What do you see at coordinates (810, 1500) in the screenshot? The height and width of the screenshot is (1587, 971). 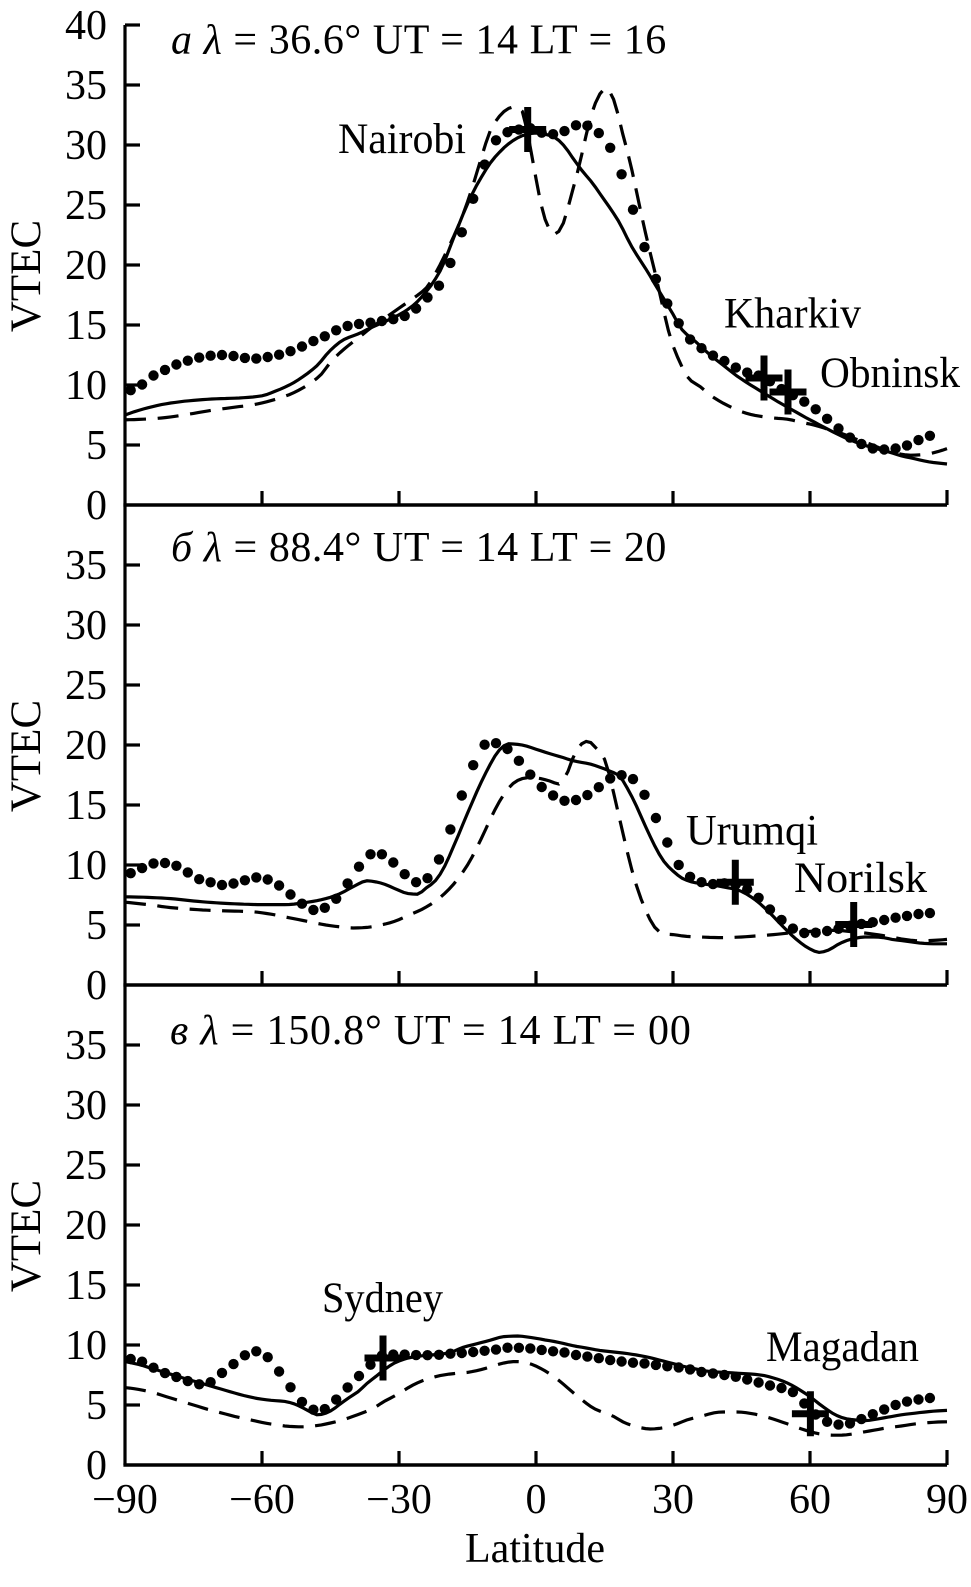 I see `svg-text: 60` at bounding box center [810, 1500].